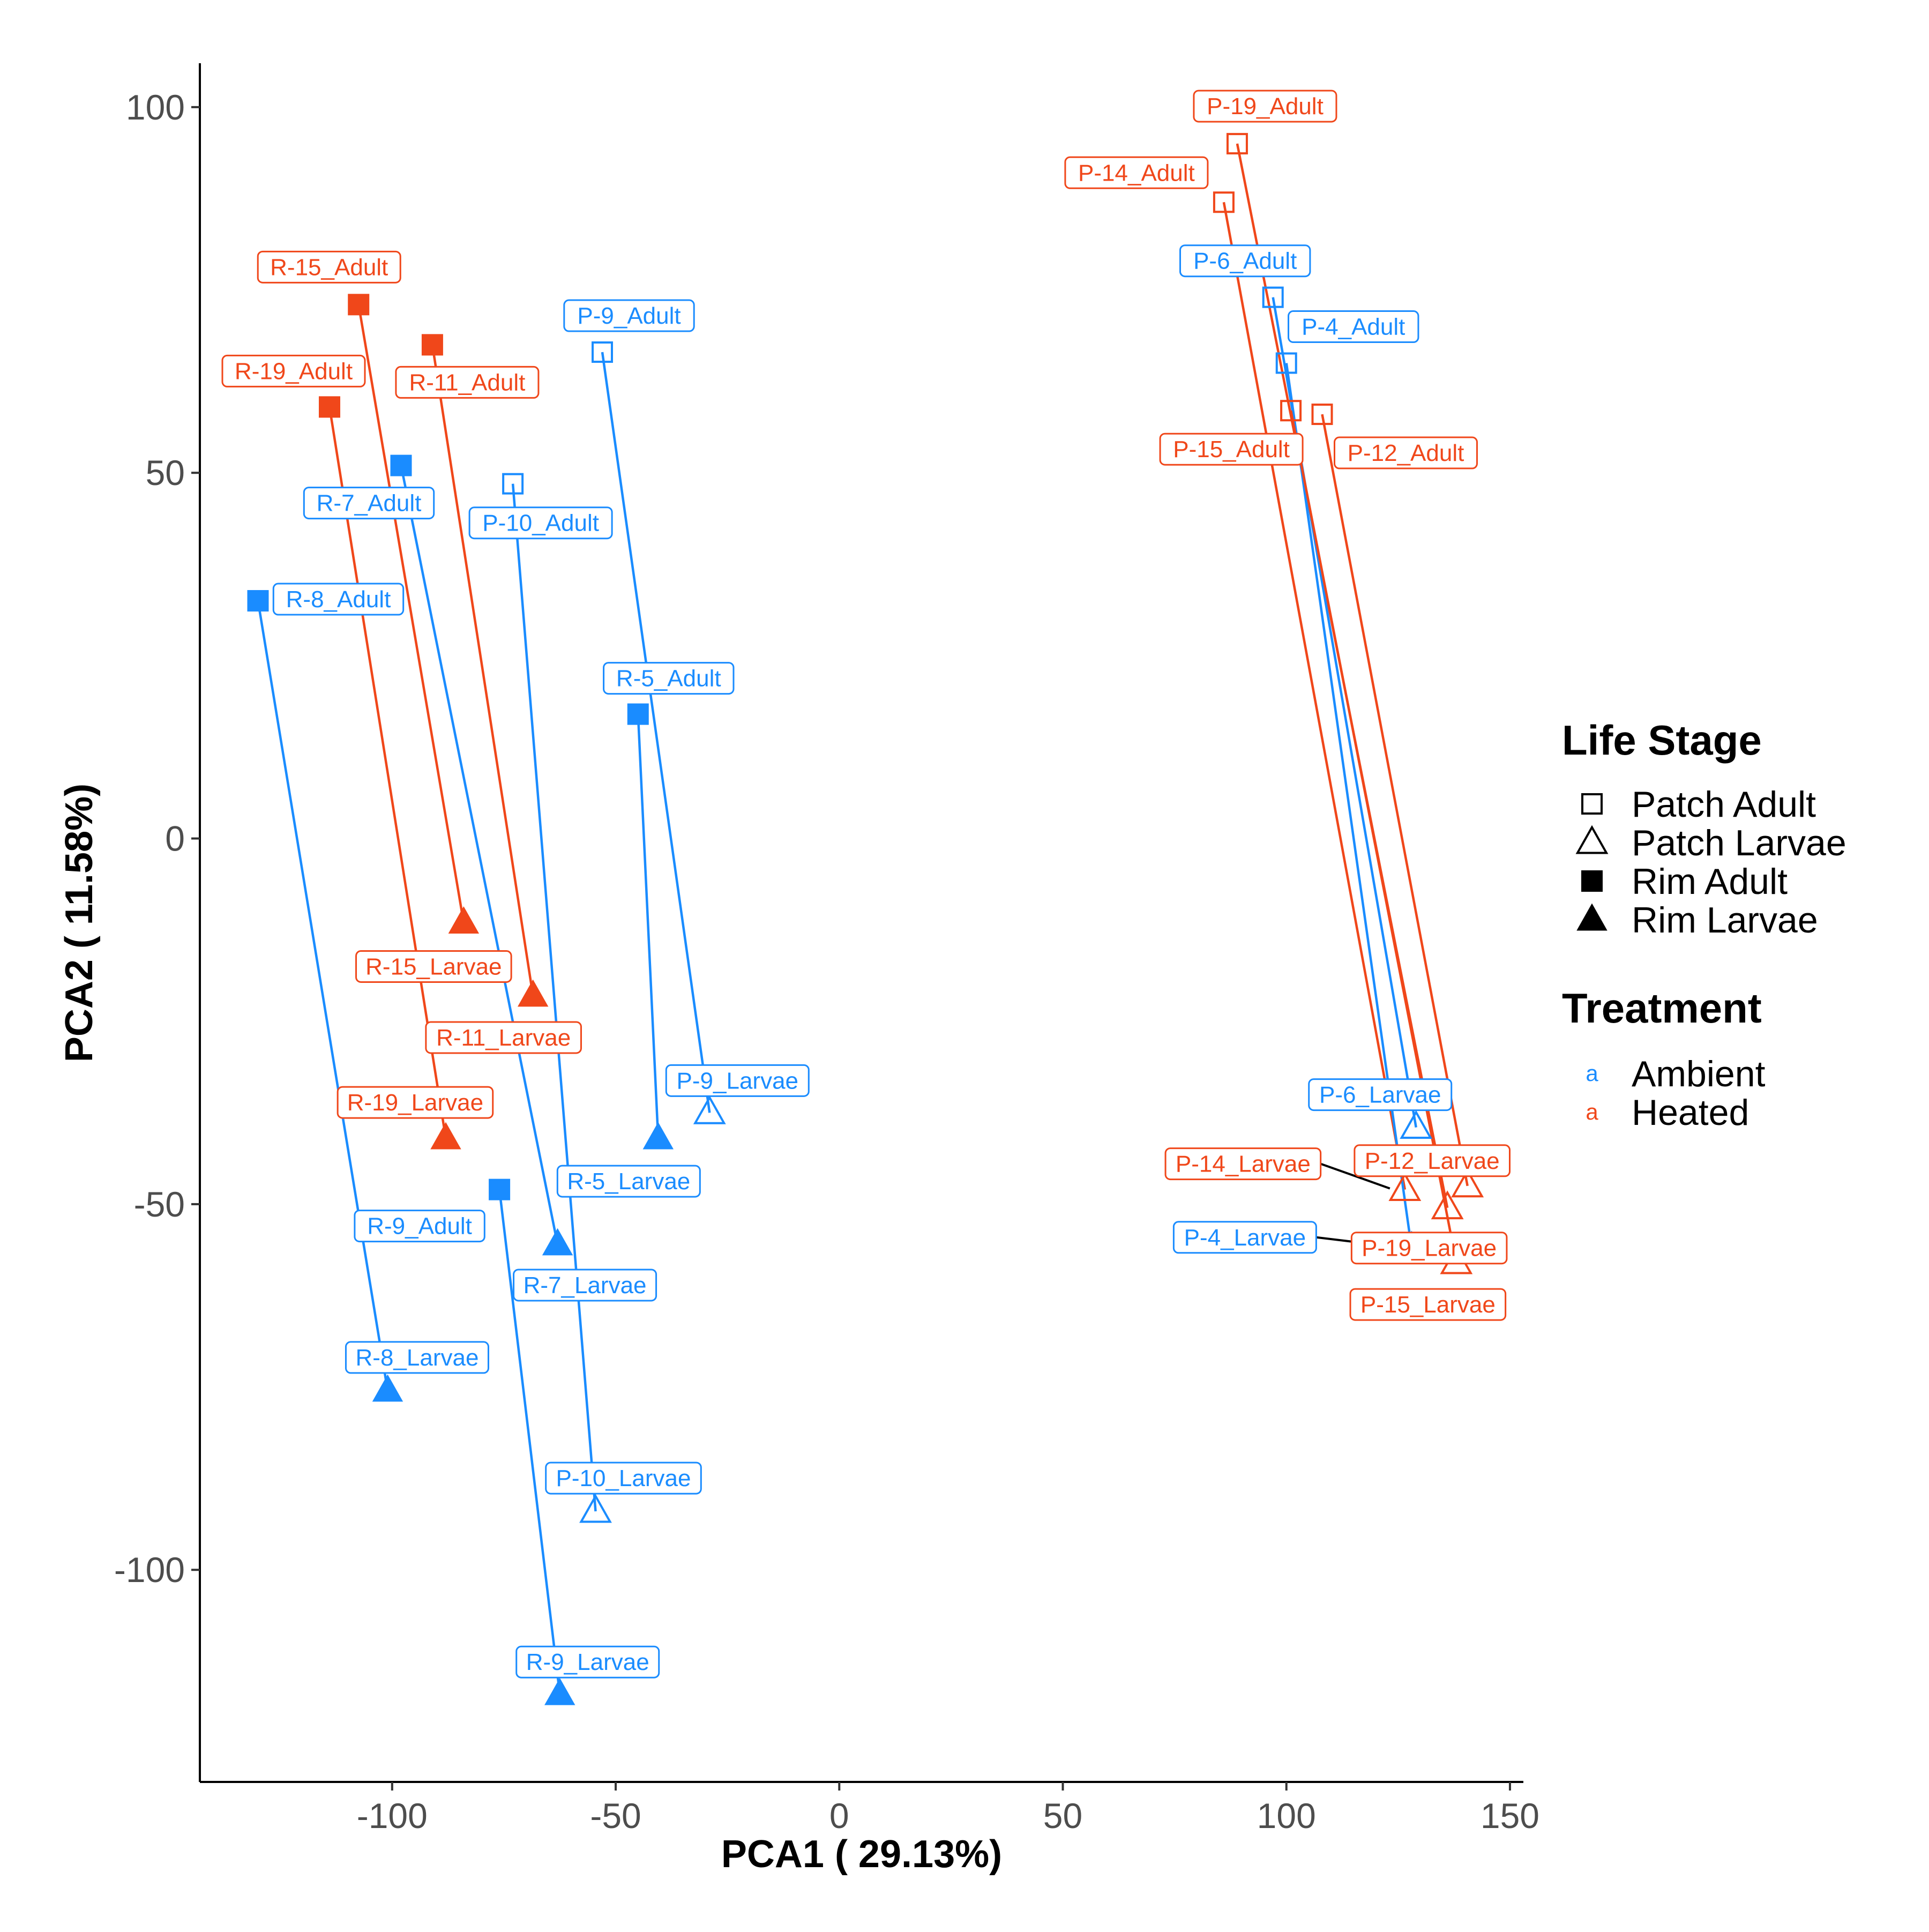 The width and height of the screenshot is (1929, 1932). I want to click on legend-key-patch-larvae, so click(1592, 839).